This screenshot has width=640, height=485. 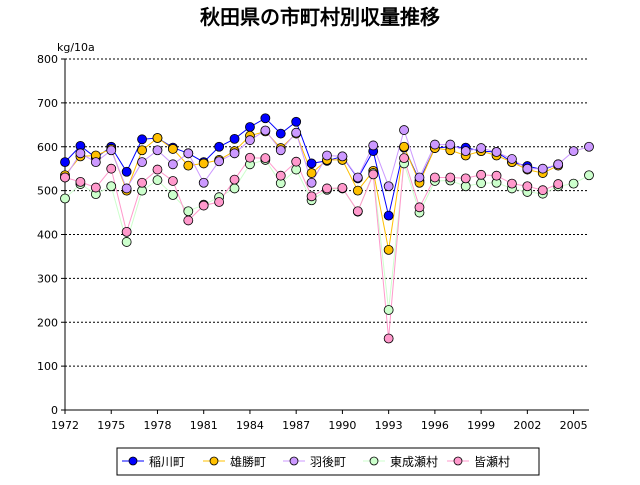 What do you see at coordinates (435, 425) in the screenshot?
I see `x-tick-label: 1996` at bounding box center [435, 425].